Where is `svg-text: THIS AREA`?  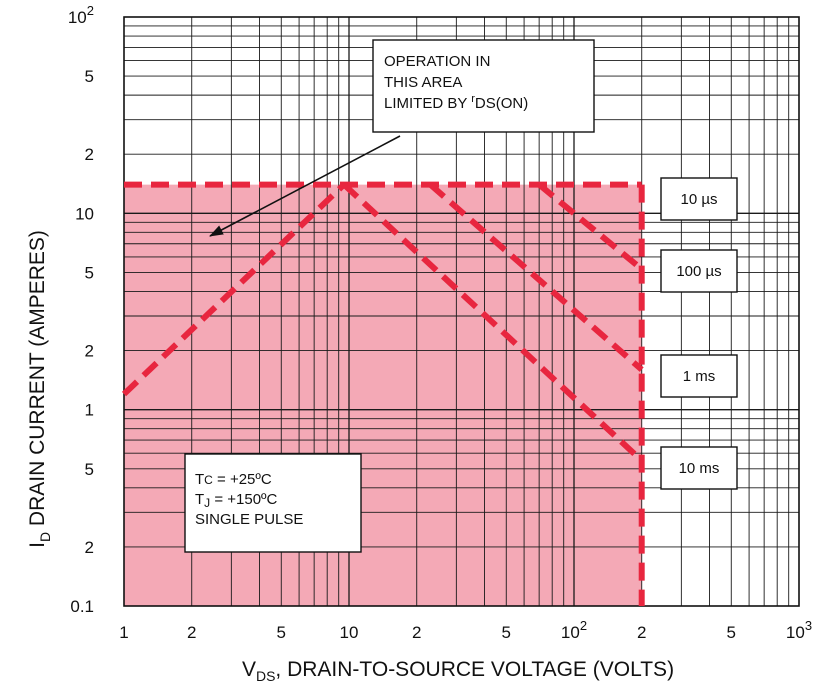 svg-text: THIS AREA is located at coordinates (423, 82).